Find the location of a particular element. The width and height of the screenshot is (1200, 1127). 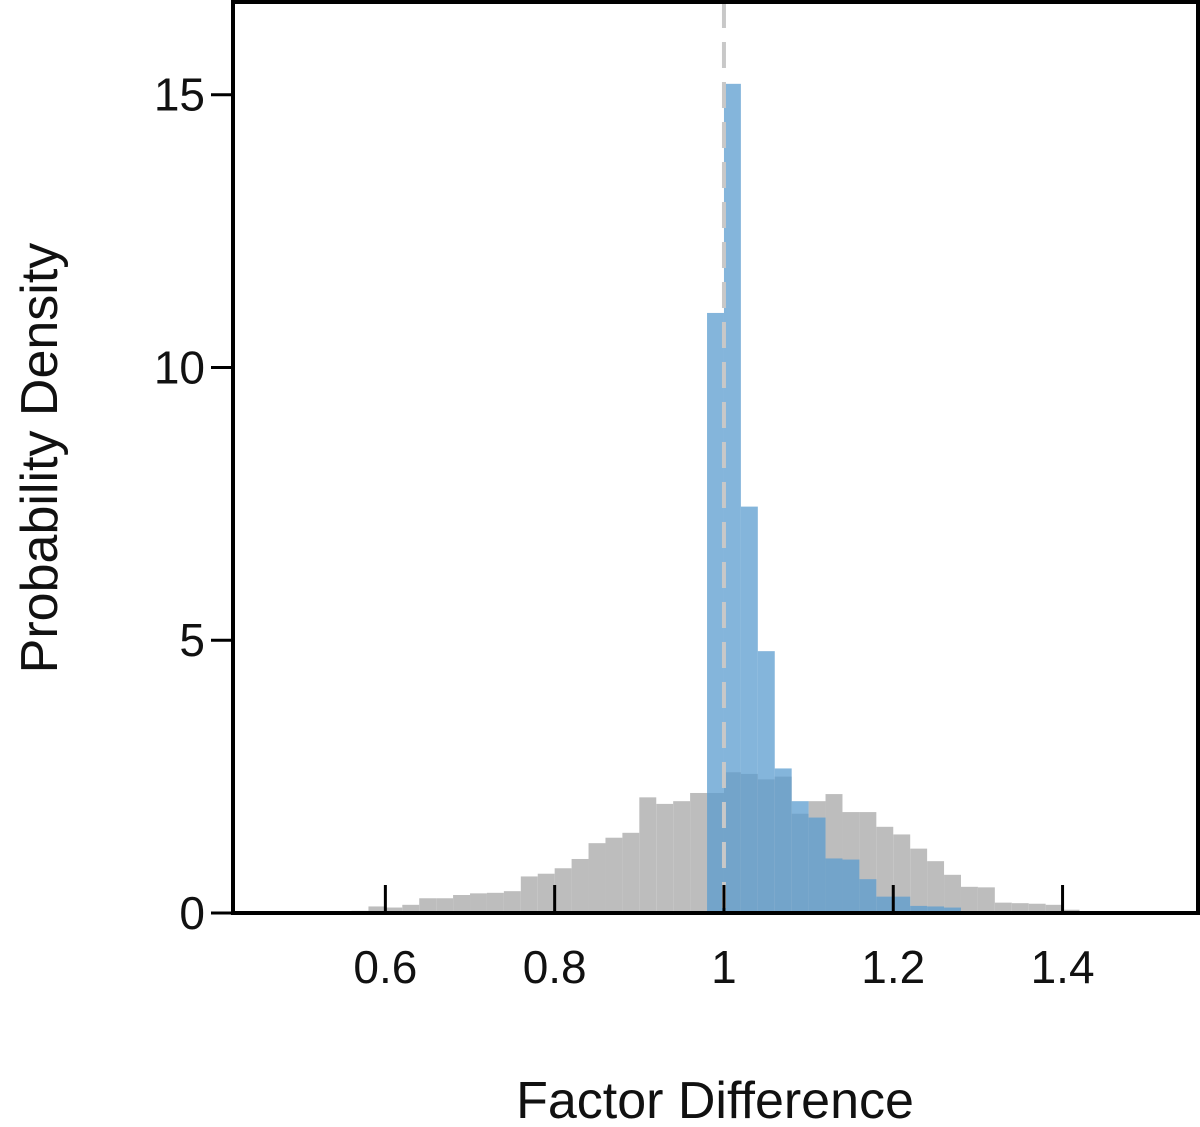

y-tick-label: 10 is located at coordinates (179, 367).